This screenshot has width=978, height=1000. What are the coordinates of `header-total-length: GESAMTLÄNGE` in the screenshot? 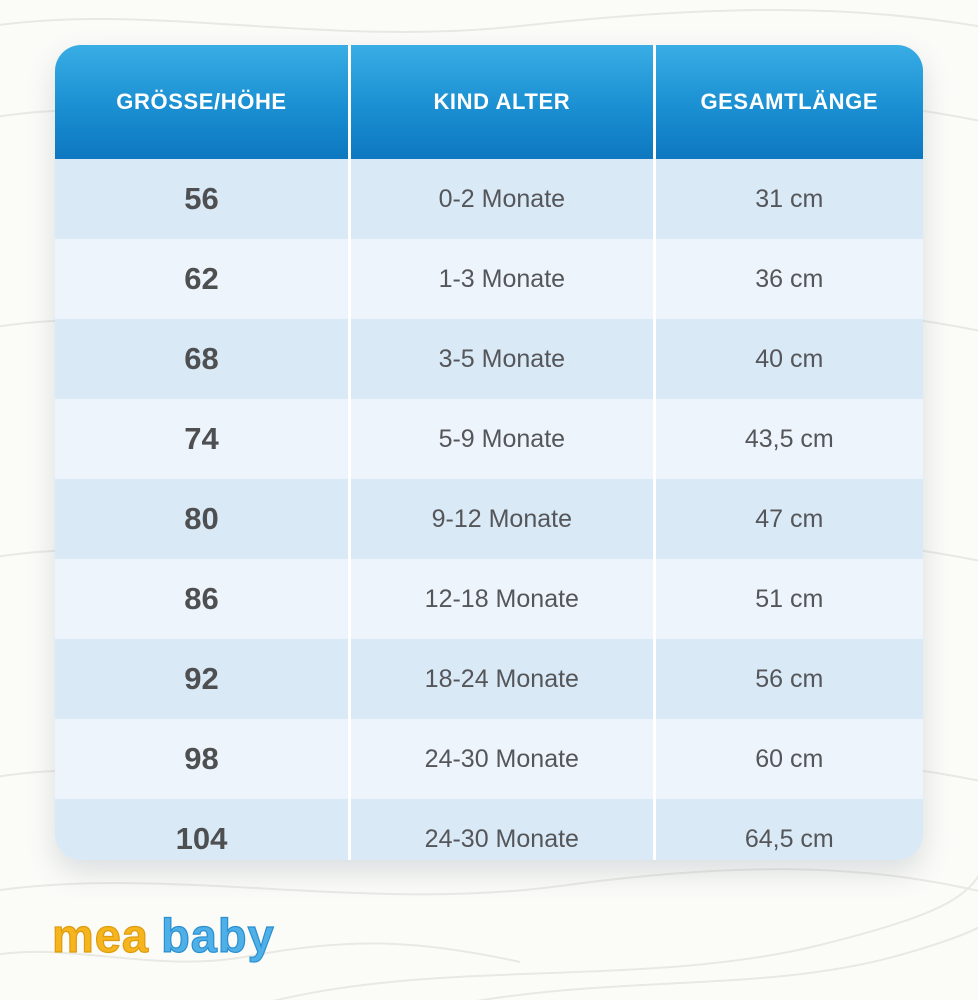 It's located at (787, 102).